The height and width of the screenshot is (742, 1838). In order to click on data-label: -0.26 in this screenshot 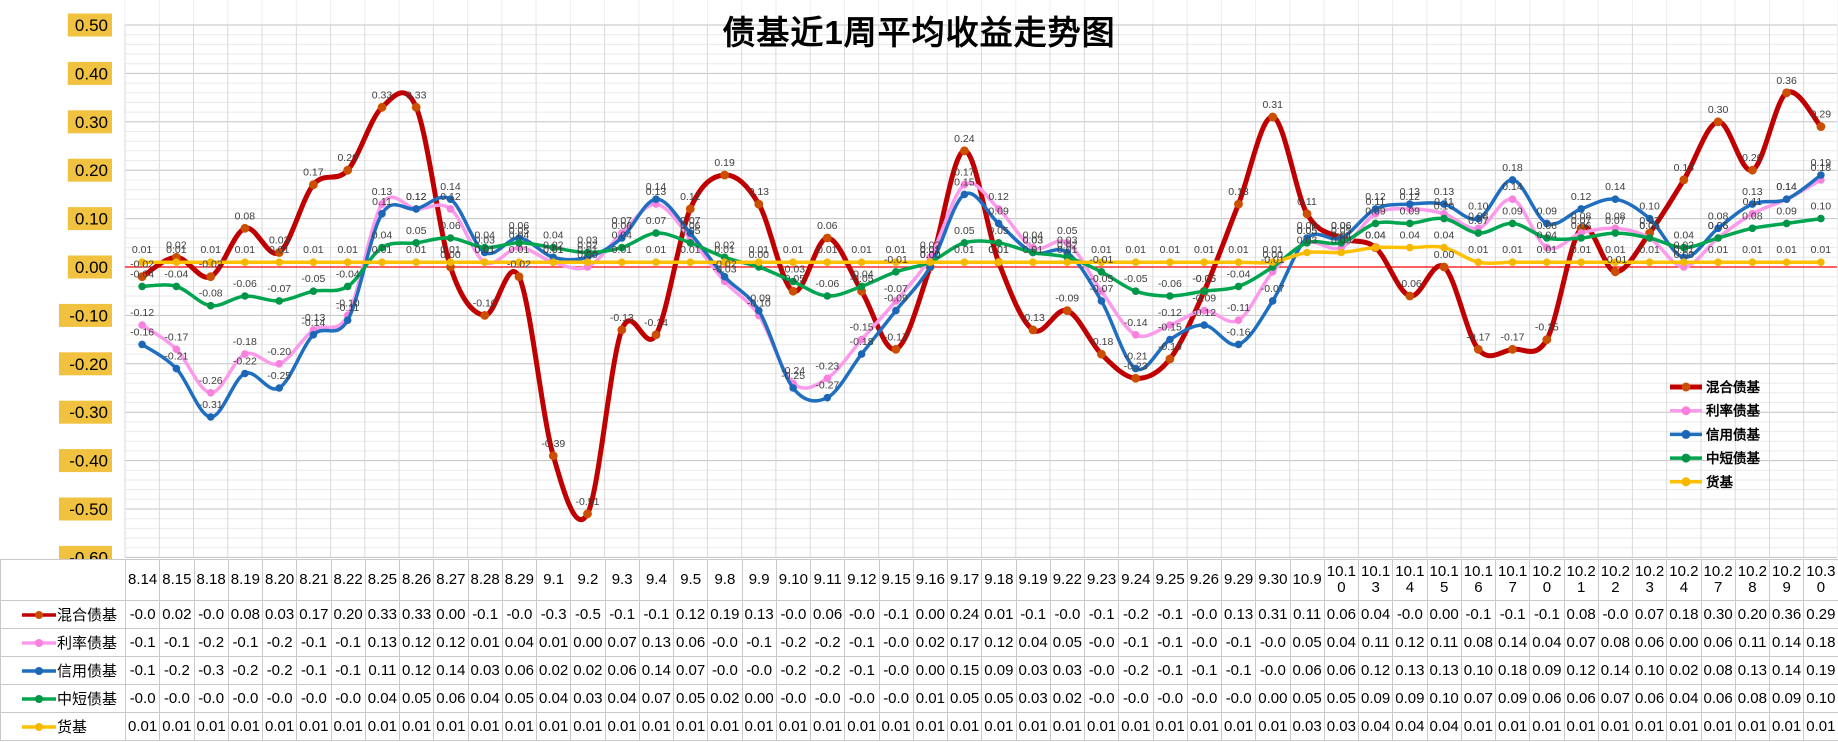, I will do `click(211, 381)`.